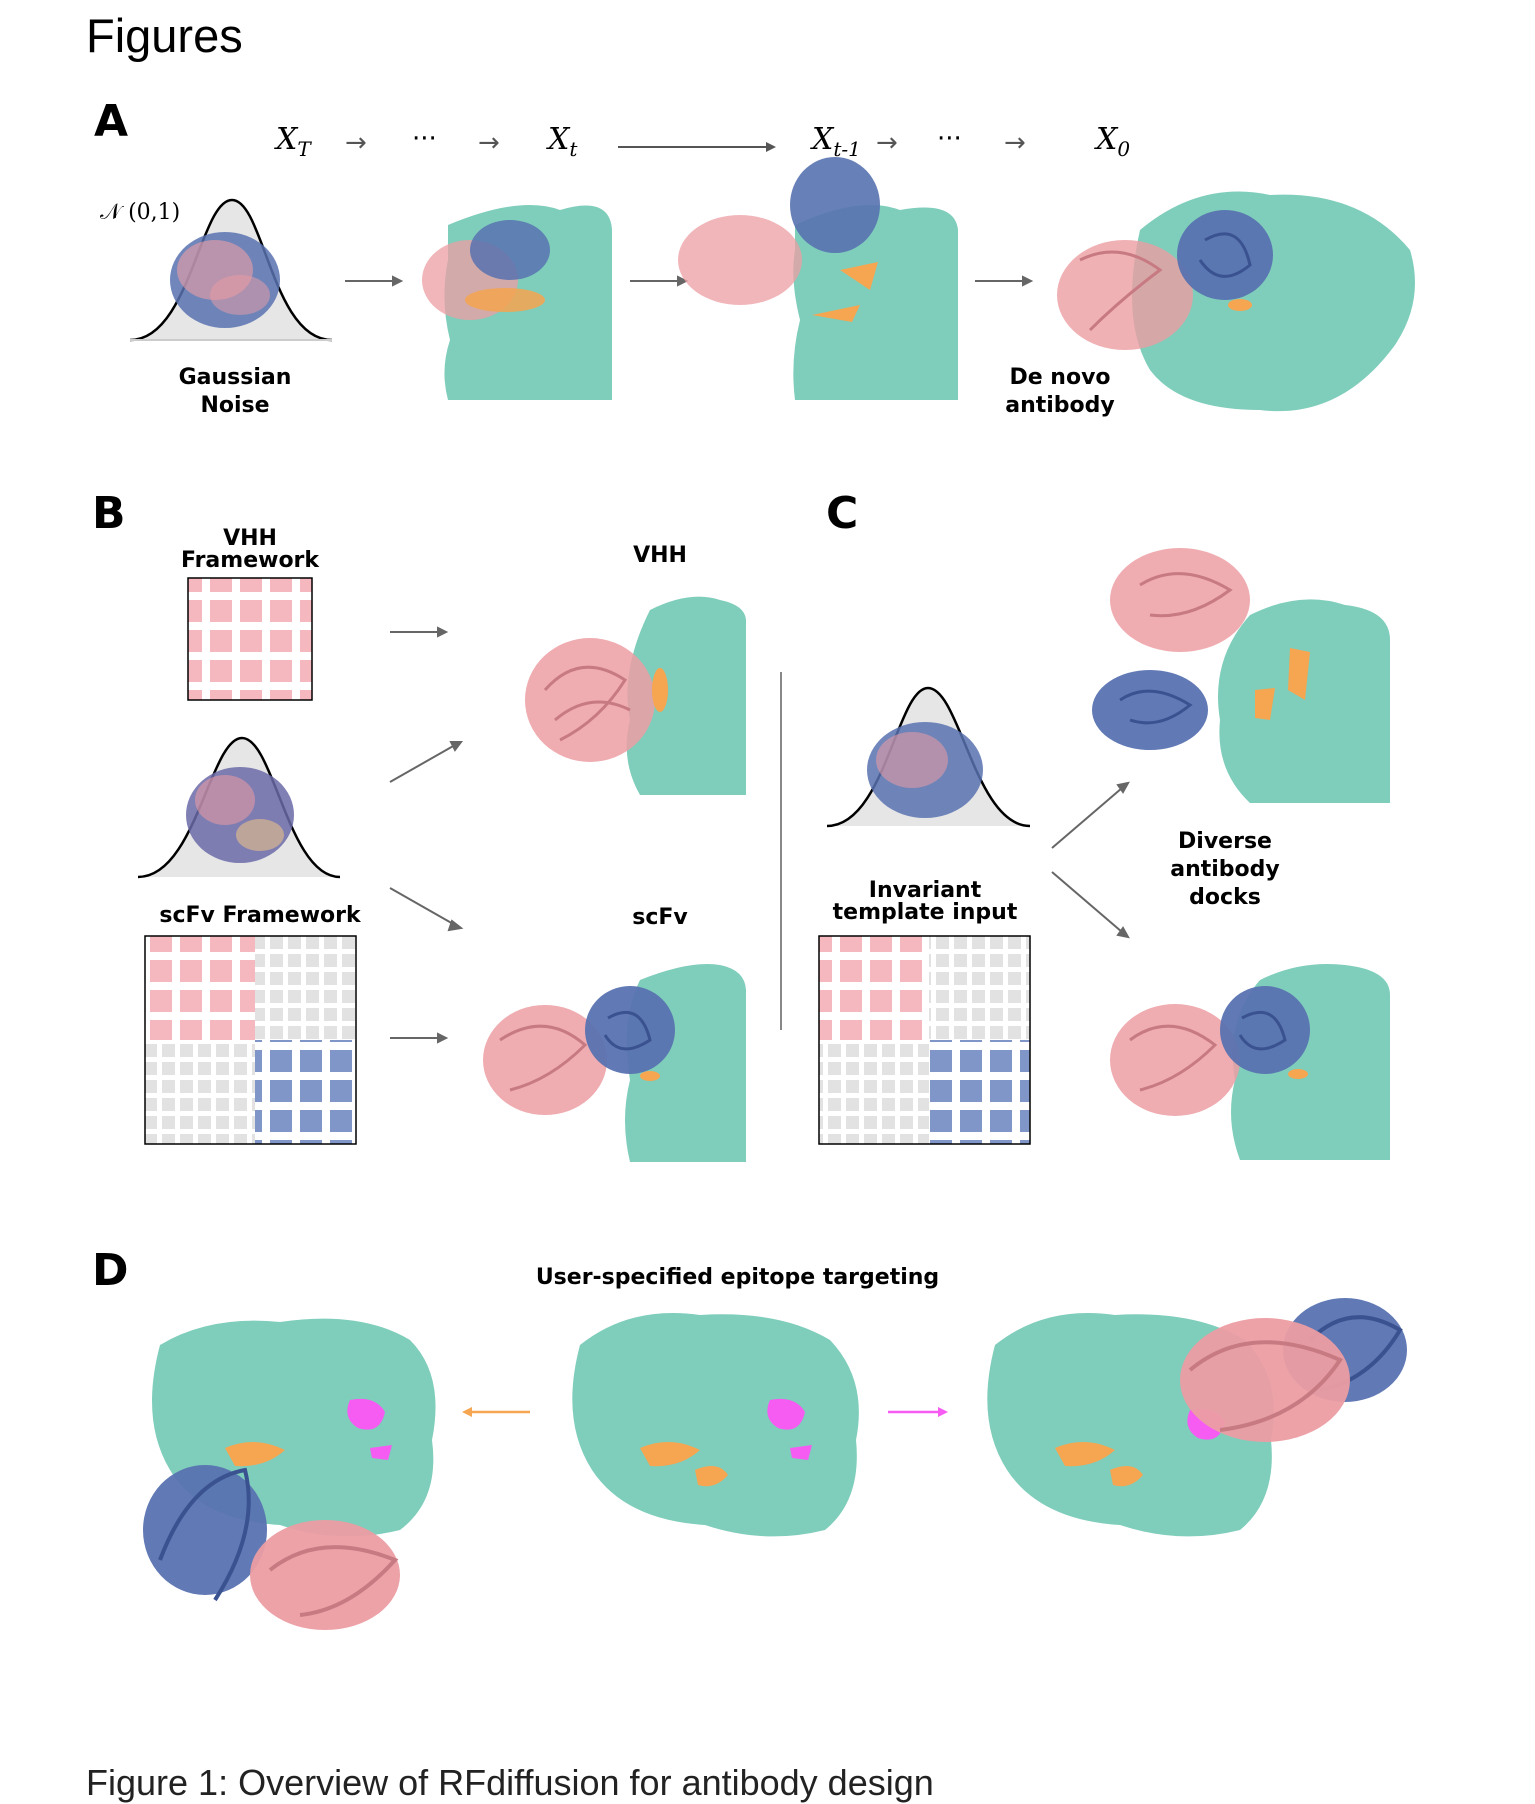 The image size is (1535, 1804). I want to click on diverse-docks-label: Diverse antibody docks, so click(1225, 869).